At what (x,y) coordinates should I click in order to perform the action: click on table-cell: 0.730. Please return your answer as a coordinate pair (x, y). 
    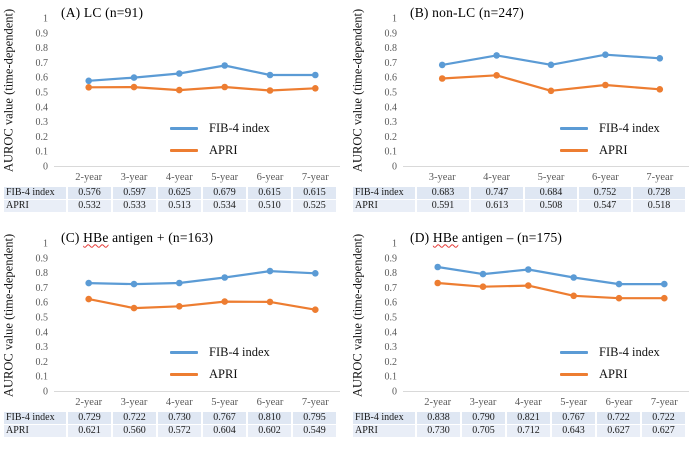
    Looking at the image, I should click on (179, 417).